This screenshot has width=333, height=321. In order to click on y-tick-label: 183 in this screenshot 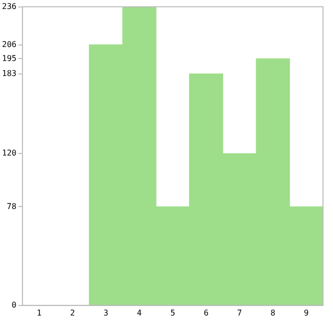, I will do `click(9, 73)`.